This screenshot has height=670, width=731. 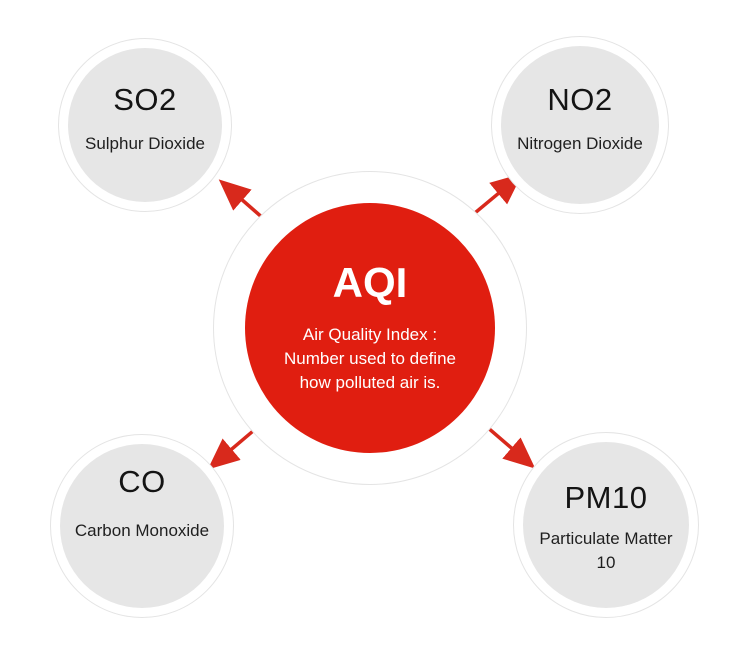 What do you see at coordinates (580, 125) in the screenshot?
I see `no2-node: NO2 Nitrogen Dioxide` at bounding box center [580, 125].